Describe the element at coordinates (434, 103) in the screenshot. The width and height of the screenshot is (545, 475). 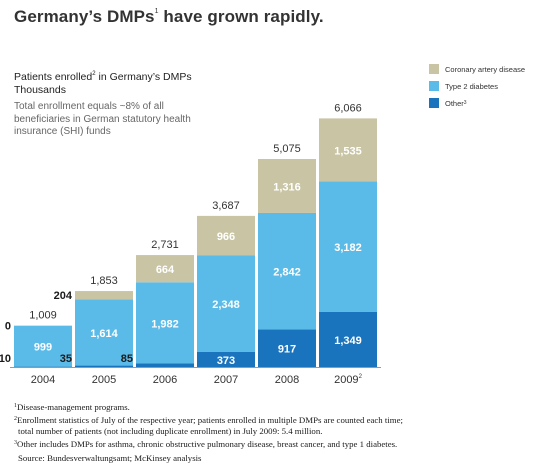
I see `legend-swatch-other` at that location.